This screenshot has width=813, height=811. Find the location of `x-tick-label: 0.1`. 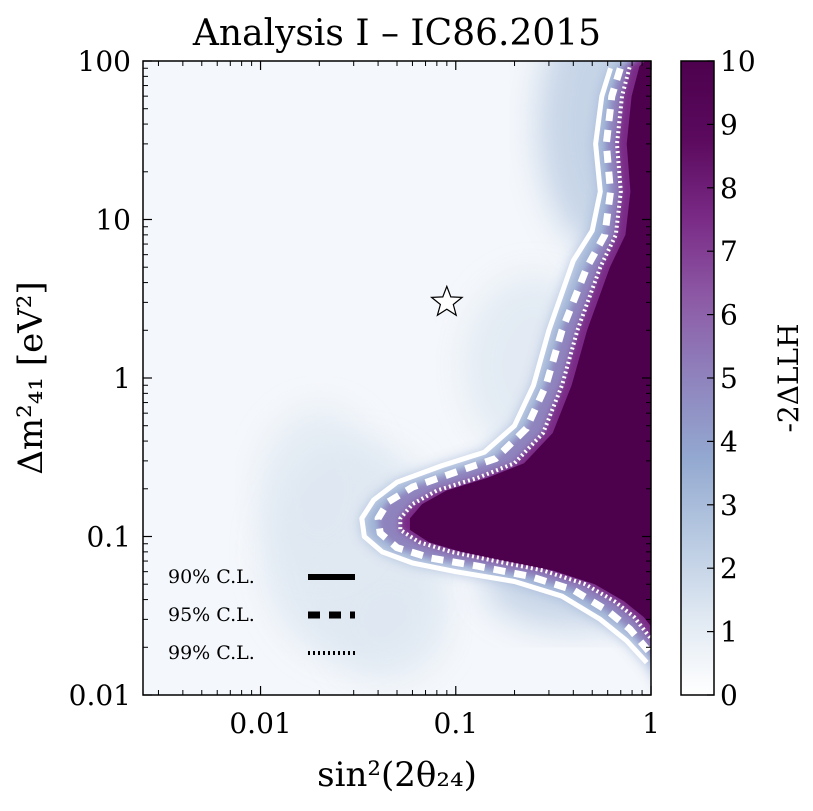

x-tick-label: 0.1 is located at coordinates (456, 723).